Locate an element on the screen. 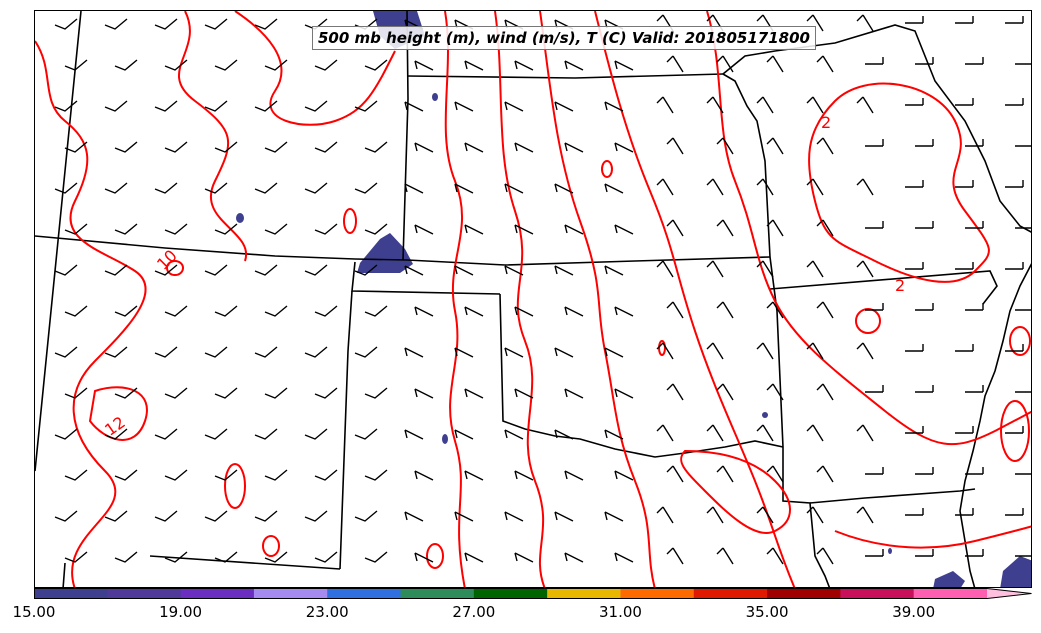 The image size is (1041, 633). contour-label: 2 is located at coordinates (826, 122).